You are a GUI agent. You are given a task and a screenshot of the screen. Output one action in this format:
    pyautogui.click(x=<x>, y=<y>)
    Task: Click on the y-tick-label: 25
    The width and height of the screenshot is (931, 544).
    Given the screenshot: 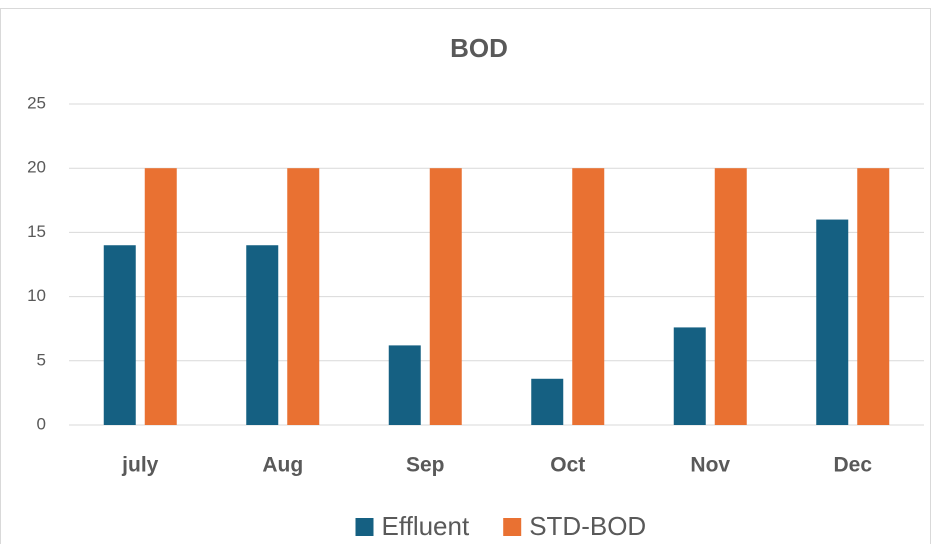 What is the action you would take?
    pyautogui.click(x=36, y=102)
    